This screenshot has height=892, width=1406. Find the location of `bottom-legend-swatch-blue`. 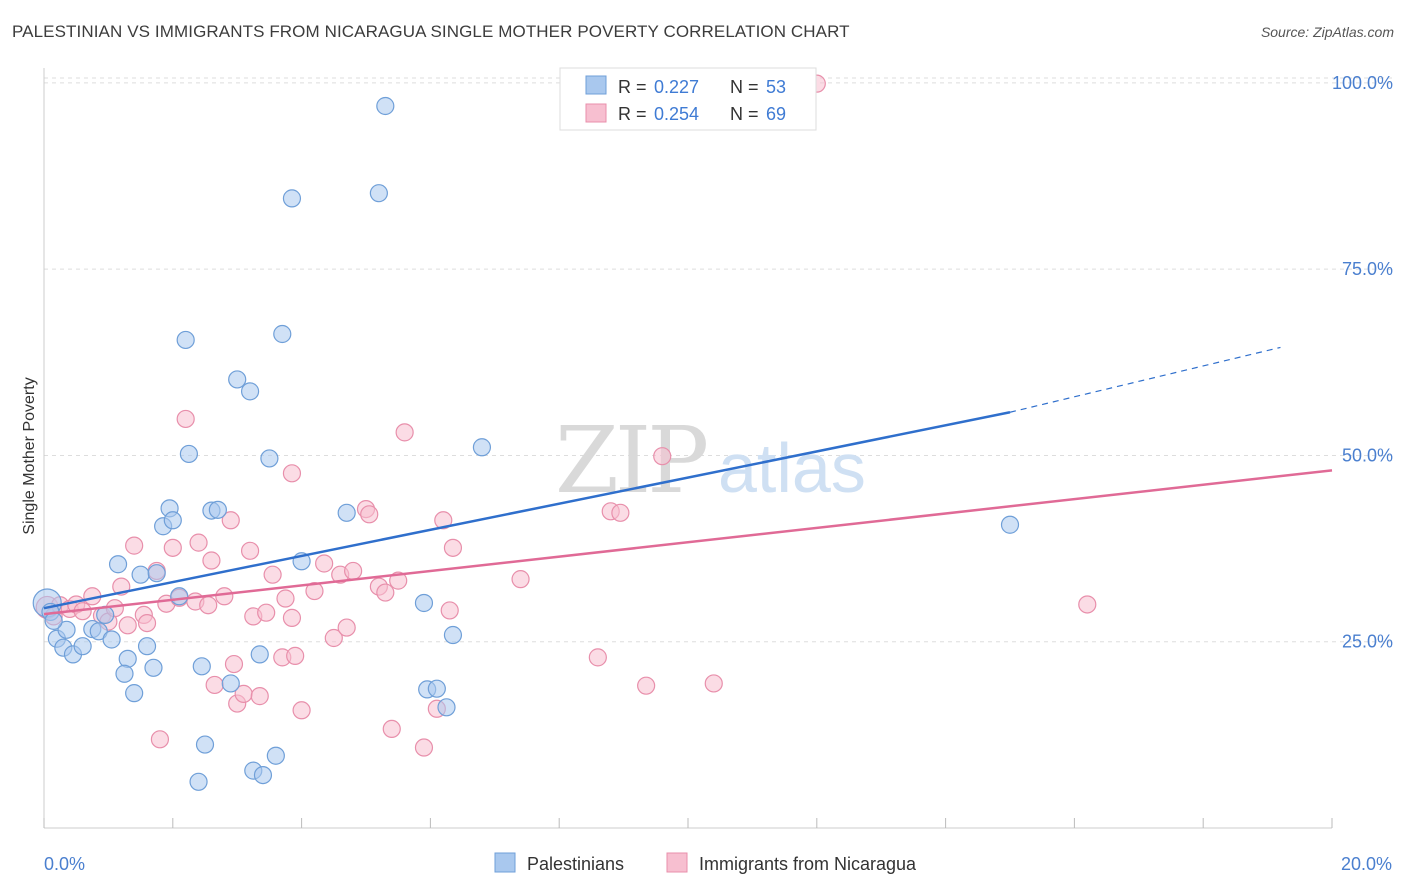

bottom-legend-swatch-blue is located at coordinates (505, 862).